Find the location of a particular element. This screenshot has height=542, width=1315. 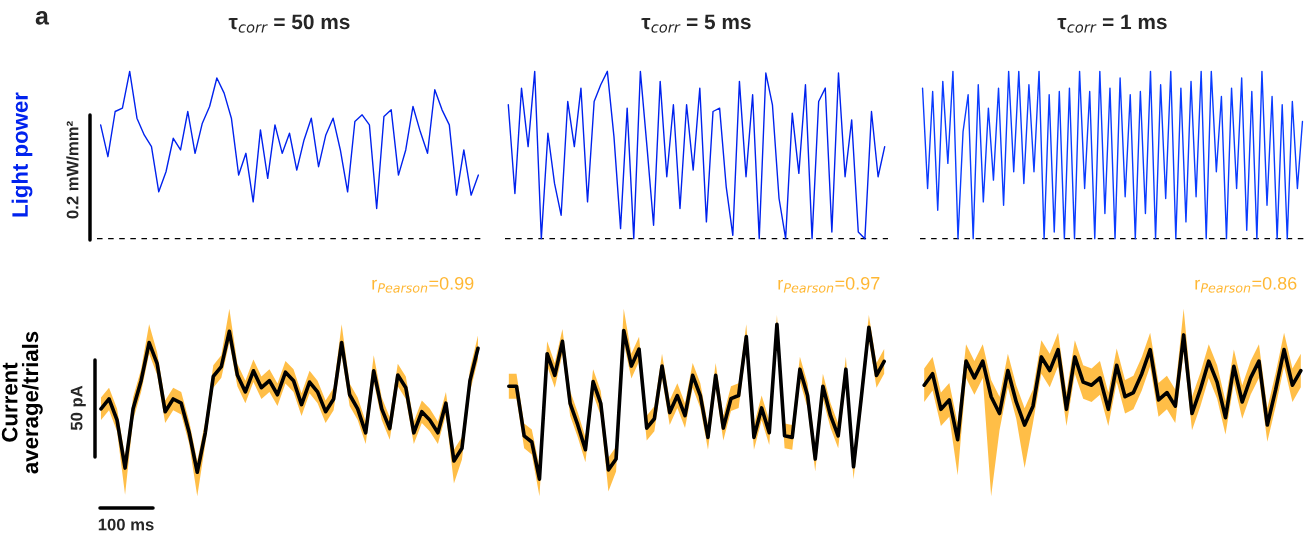

y-axis-title: Light power is located at coordinates (22, 154).